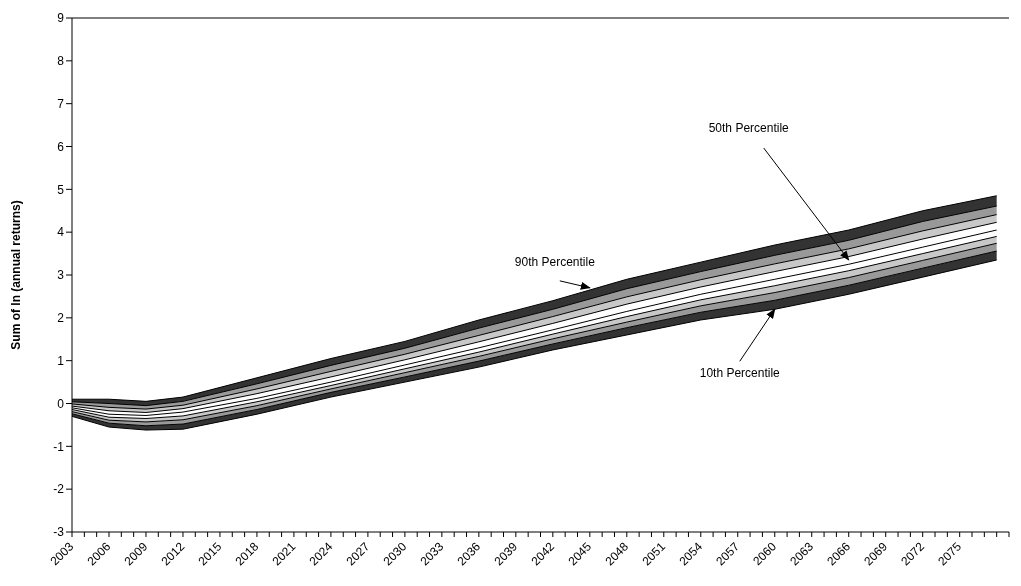  Describe the element at coordinates (61, 275) in the screenshot. I see `y-tick-label: 3` at that location.